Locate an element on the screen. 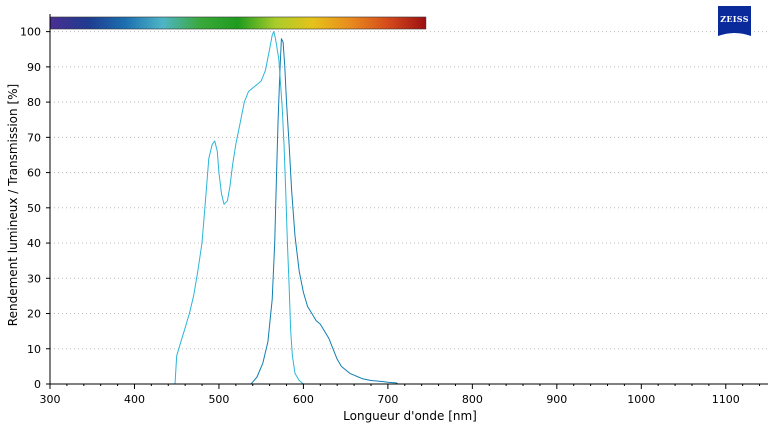  y-tick-label: 20 is located at coordinates (34, 314).